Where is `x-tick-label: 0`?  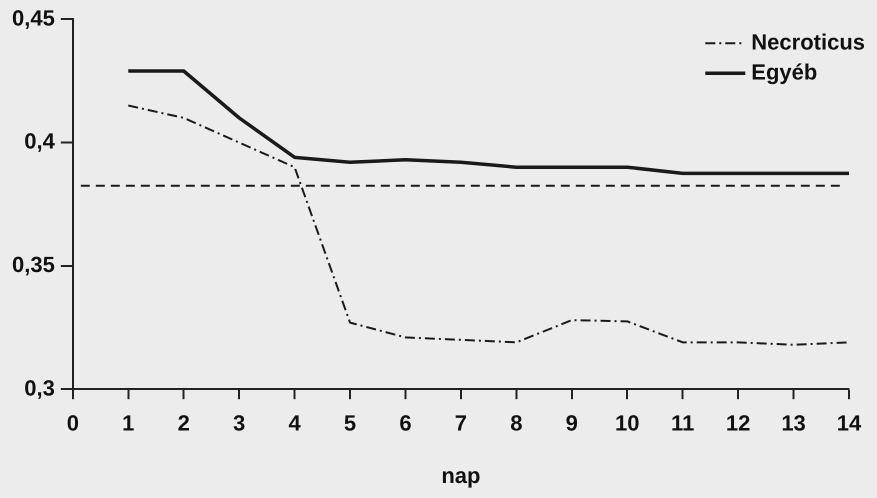 x-tick-label: 0 is located at coordinates (72, 423).